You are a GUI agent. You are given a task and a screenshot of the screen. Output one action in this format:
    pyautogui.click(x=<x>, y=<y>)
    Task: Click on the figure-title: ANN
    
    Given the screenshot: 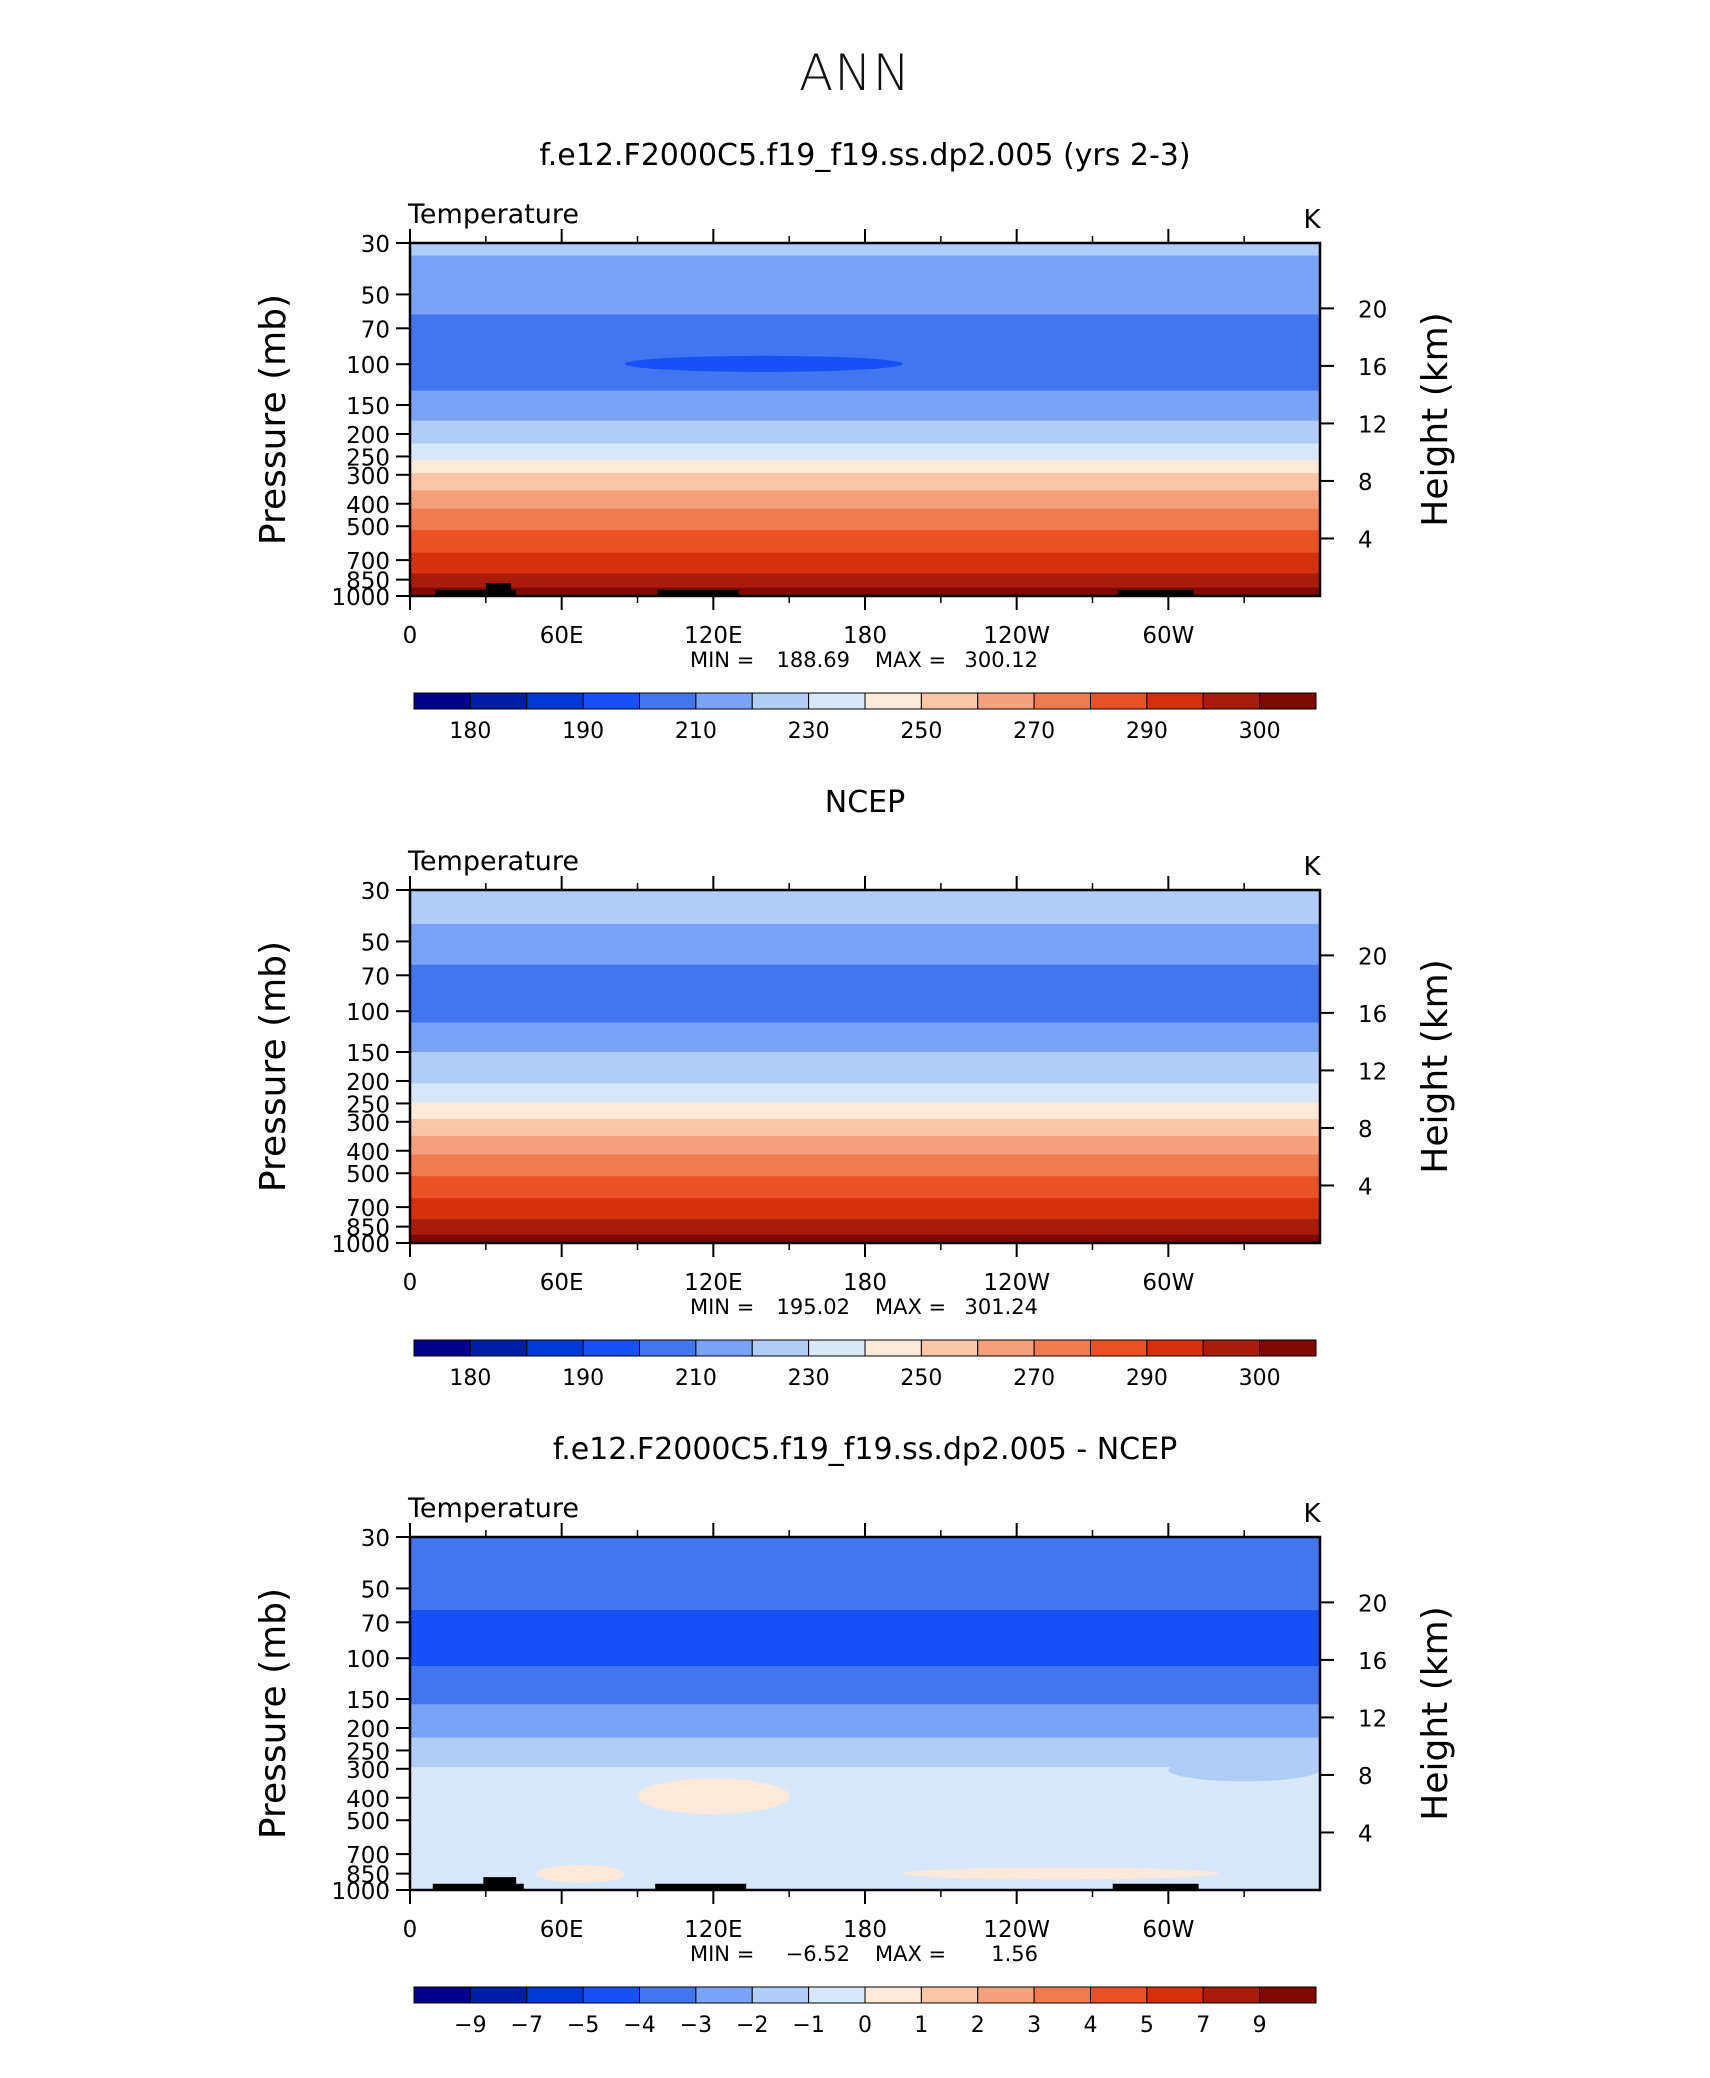 What is the action you would take?
    pyautogui.click(x=854, y=73)
    